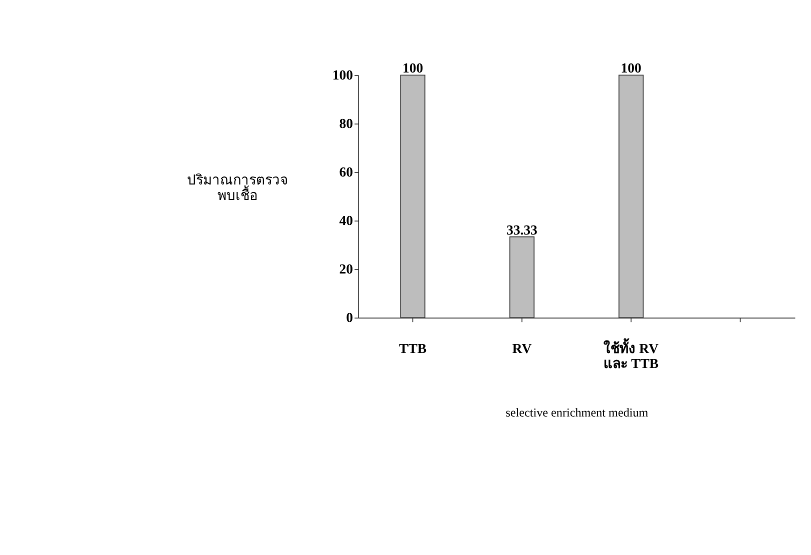  I want to click on y-axis-title: ปริมาณการตรวจ พบเชื้อ, so click(237, 188).